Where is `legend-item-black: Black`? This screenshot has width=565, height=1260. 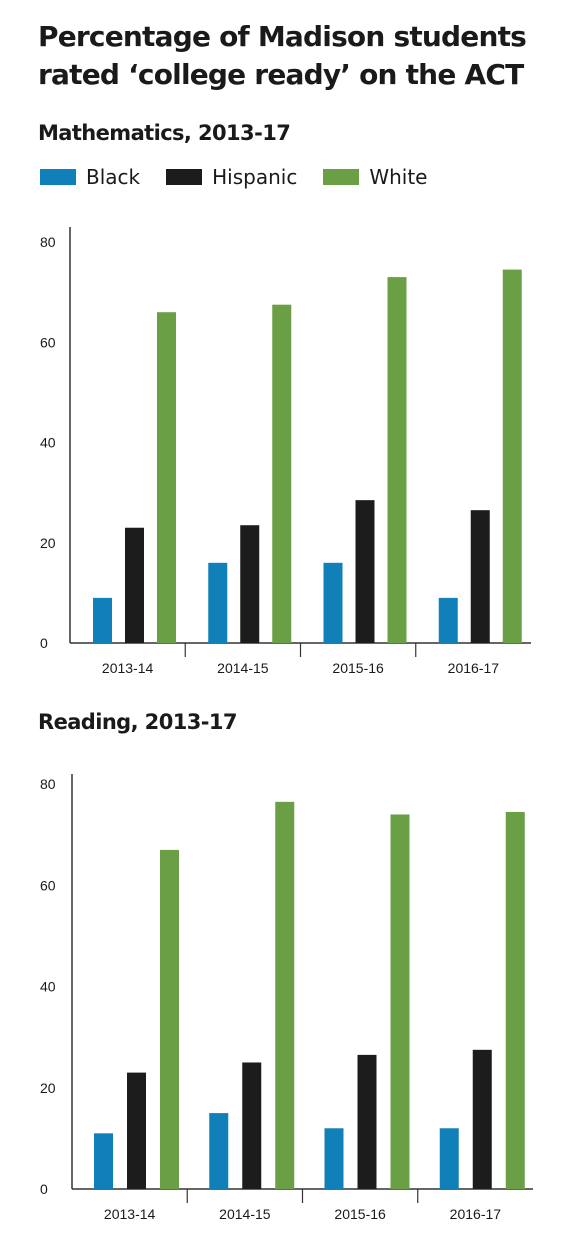
legend-item-black: Black is located at coordinates (90, 177).